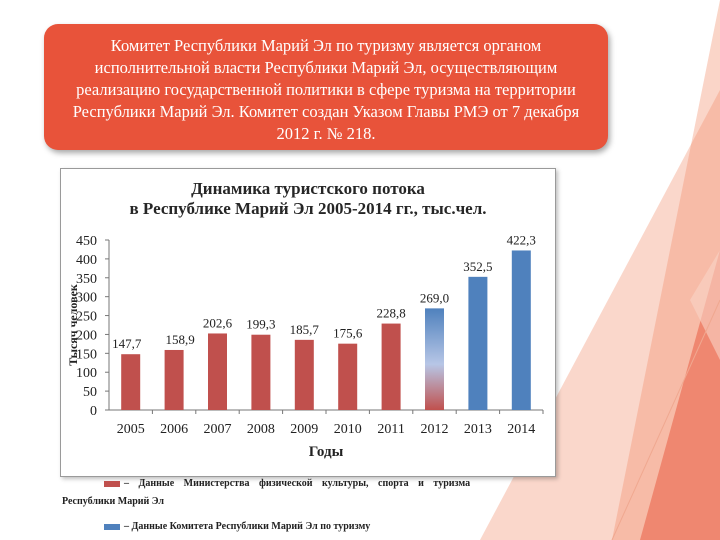 The height and width of the screenshot is (540, 720). Describe the element at coordinates (478, 429) in the screenshot. I see `x-tick-label-2013: 2013` at that location.